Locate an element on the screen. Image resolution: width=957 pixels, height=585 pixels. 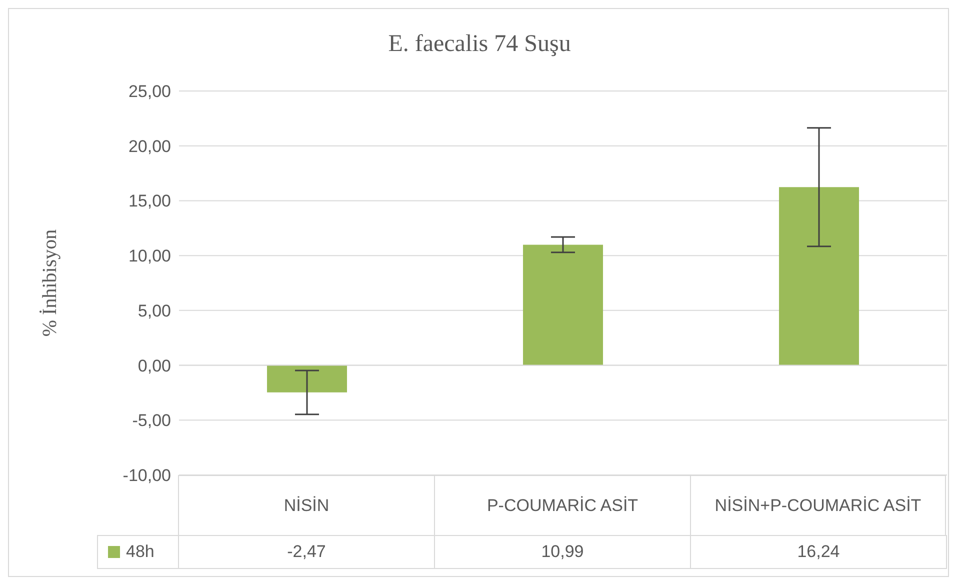
data-label: 10,99 is located at coordinates (563, 552).